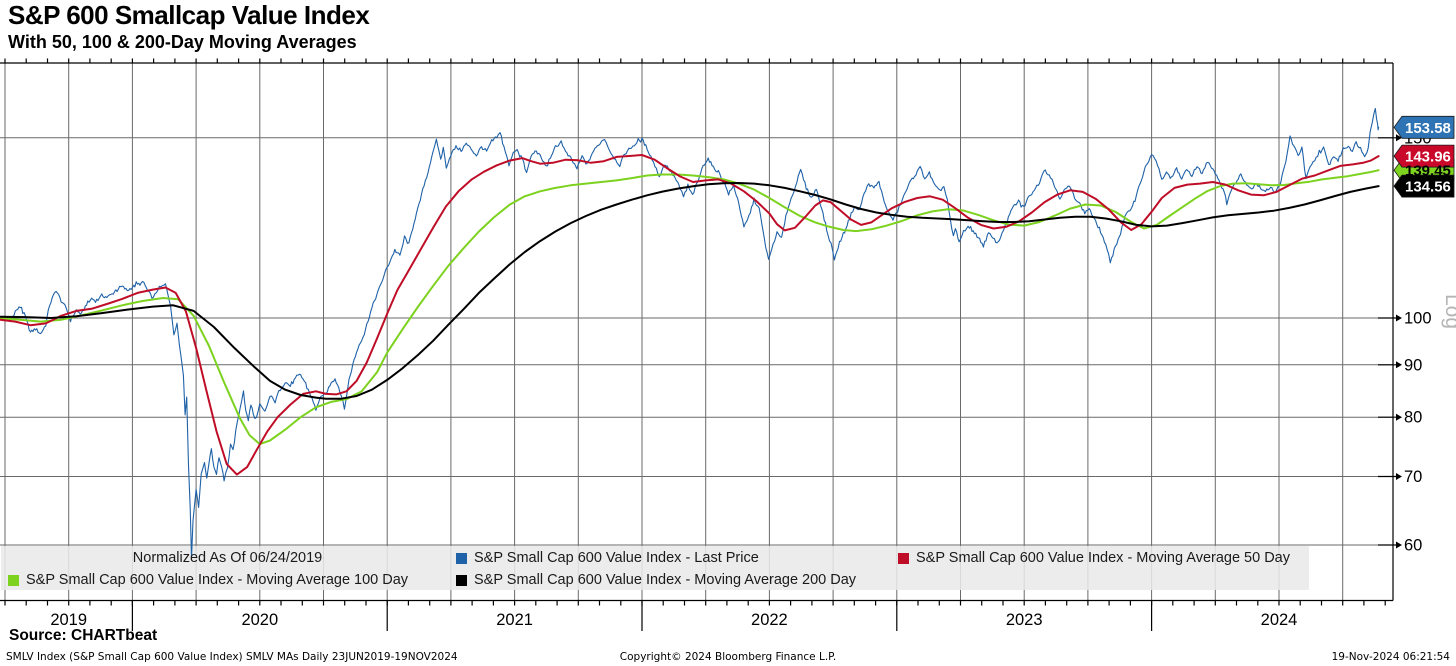 The height and width of the screenshot is (666, 1456). Describe the element at coordinates (1390, 657) in the screenshot. I see `footer-timestamp: 19-Nov-2024 06:21:54` at that location.